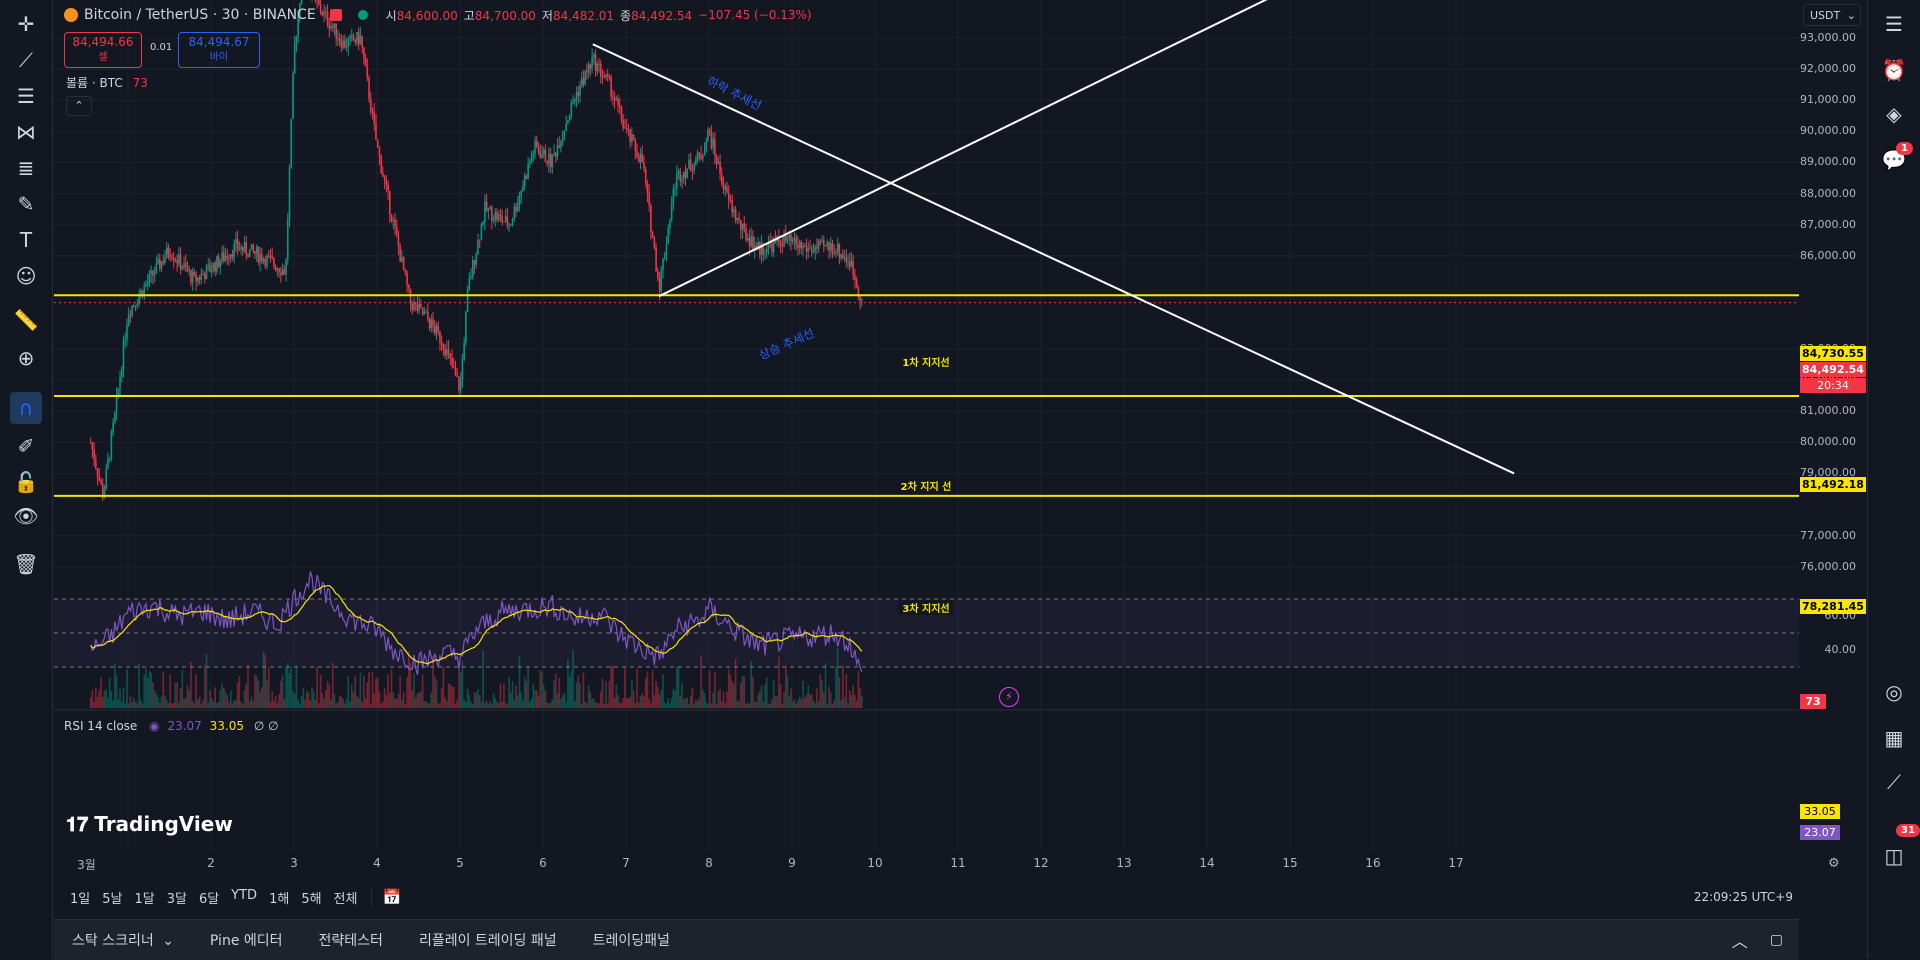 This screenshot has height=960, width=1920. What do you see at coordinates (26, 168) in the screenshot?
I see `fib-tool-icon: ≣` at bounding box center [26, 168].